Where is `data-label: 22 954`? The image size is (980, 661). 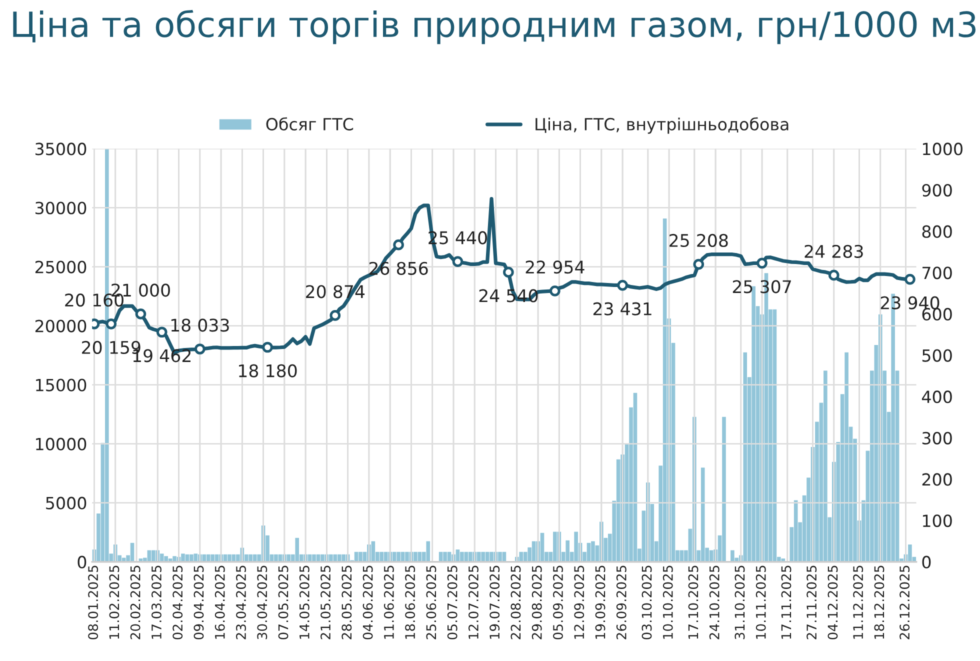 data-label: 22 954 is located at coordinates (555, 267).